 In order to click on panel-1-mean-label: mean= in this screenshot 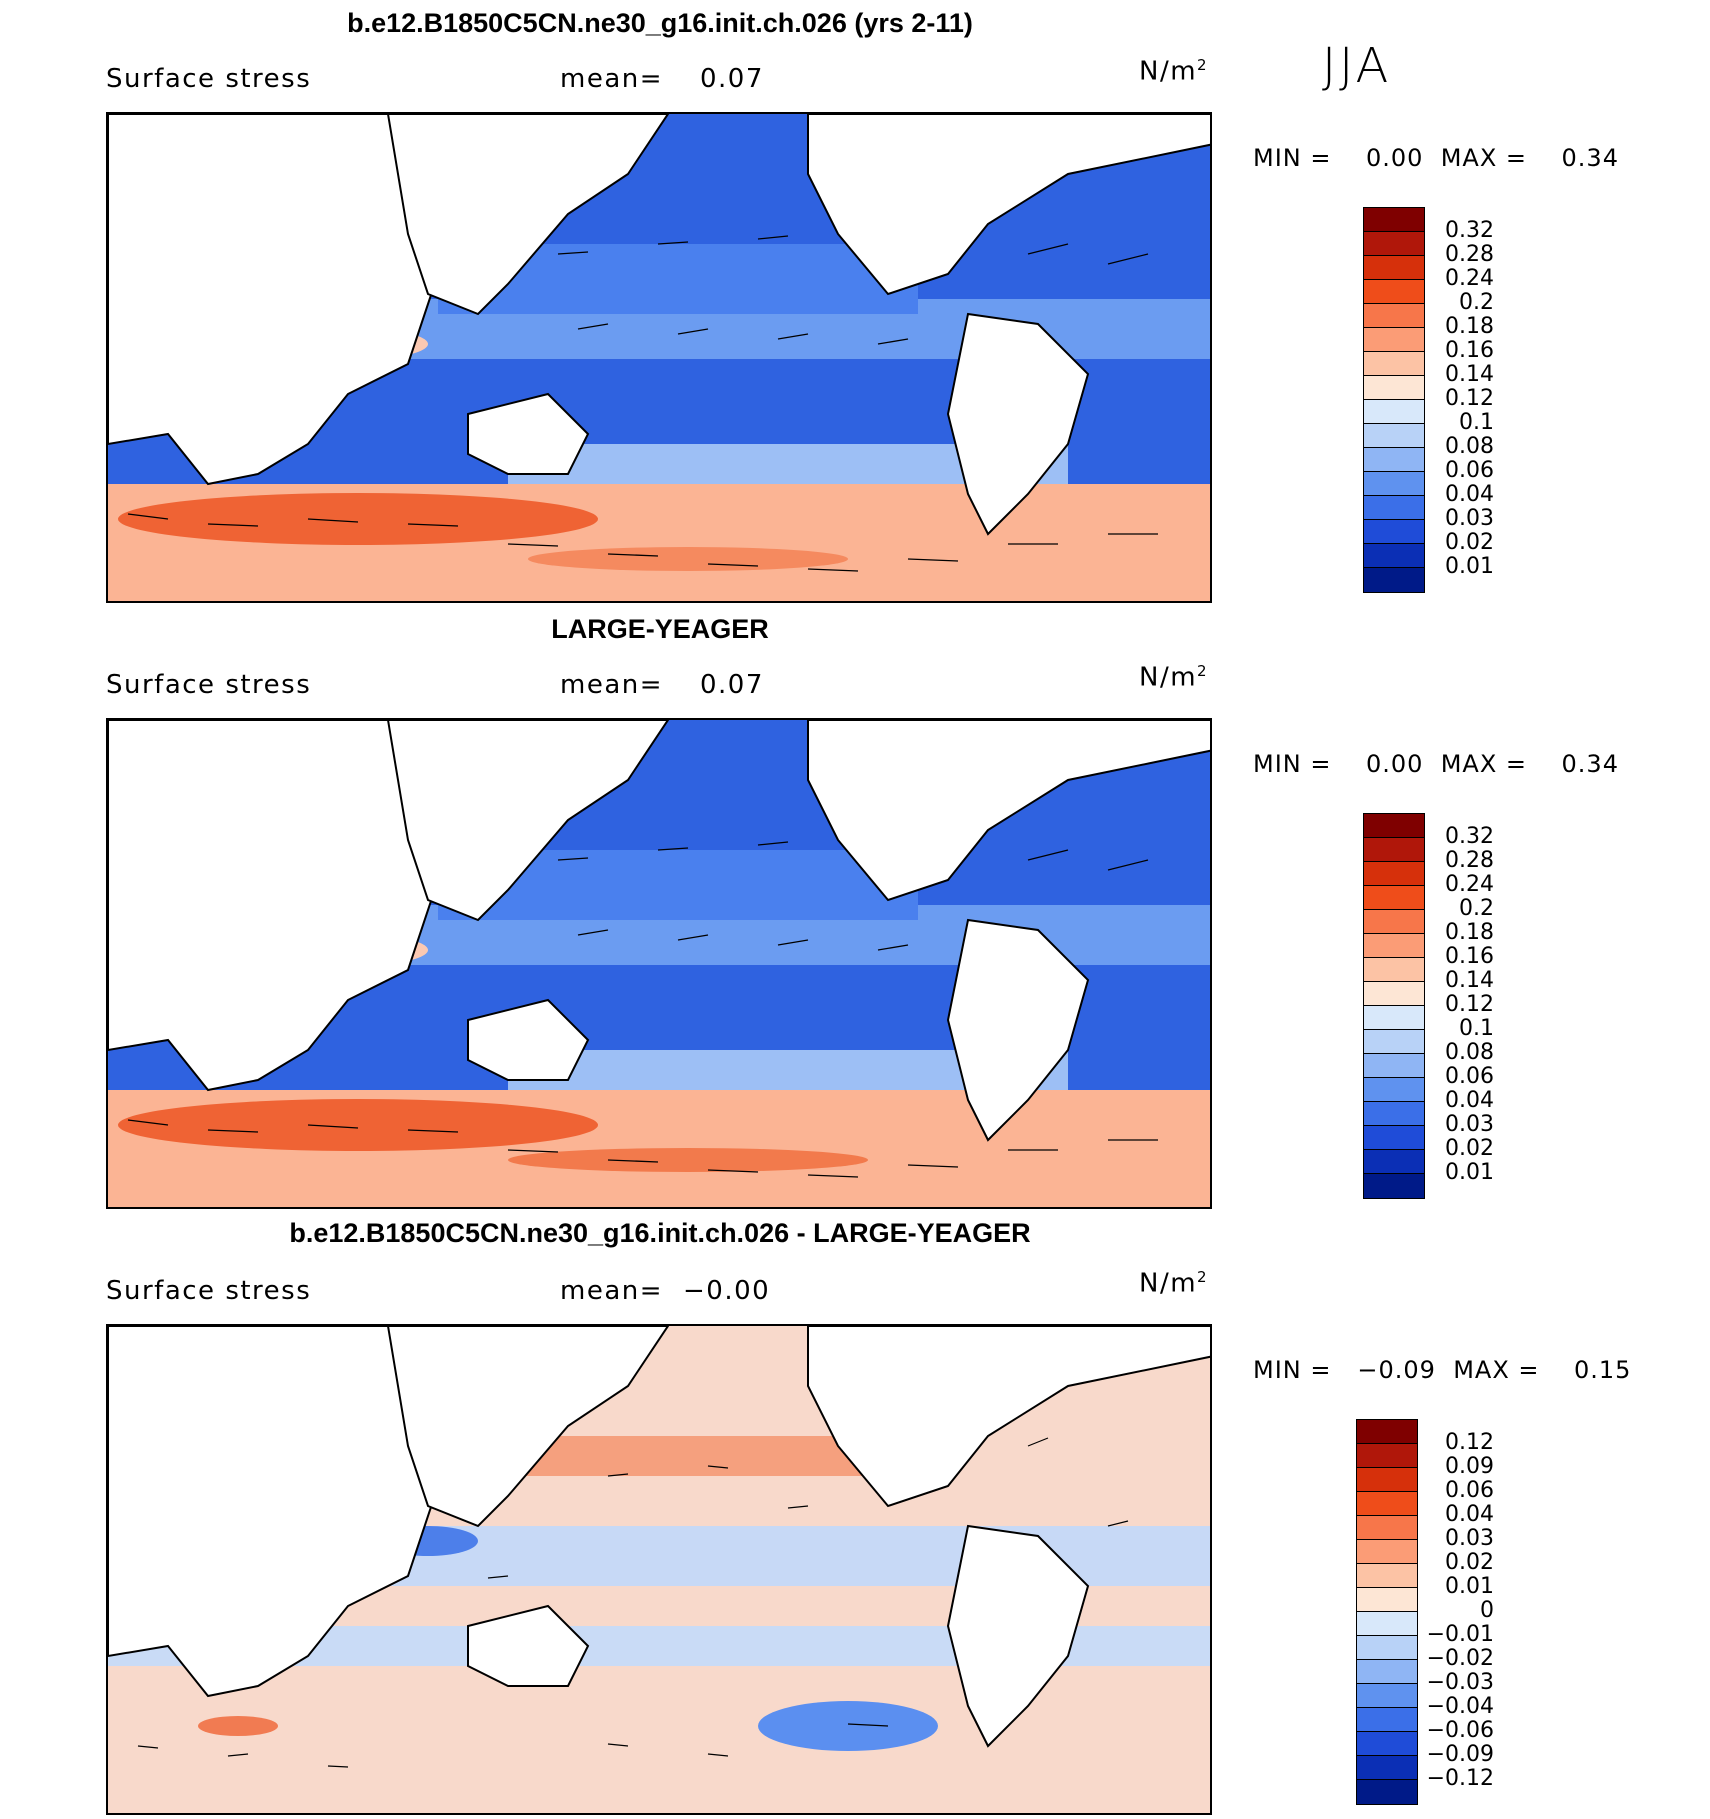, I will do `click(612, 79)`.